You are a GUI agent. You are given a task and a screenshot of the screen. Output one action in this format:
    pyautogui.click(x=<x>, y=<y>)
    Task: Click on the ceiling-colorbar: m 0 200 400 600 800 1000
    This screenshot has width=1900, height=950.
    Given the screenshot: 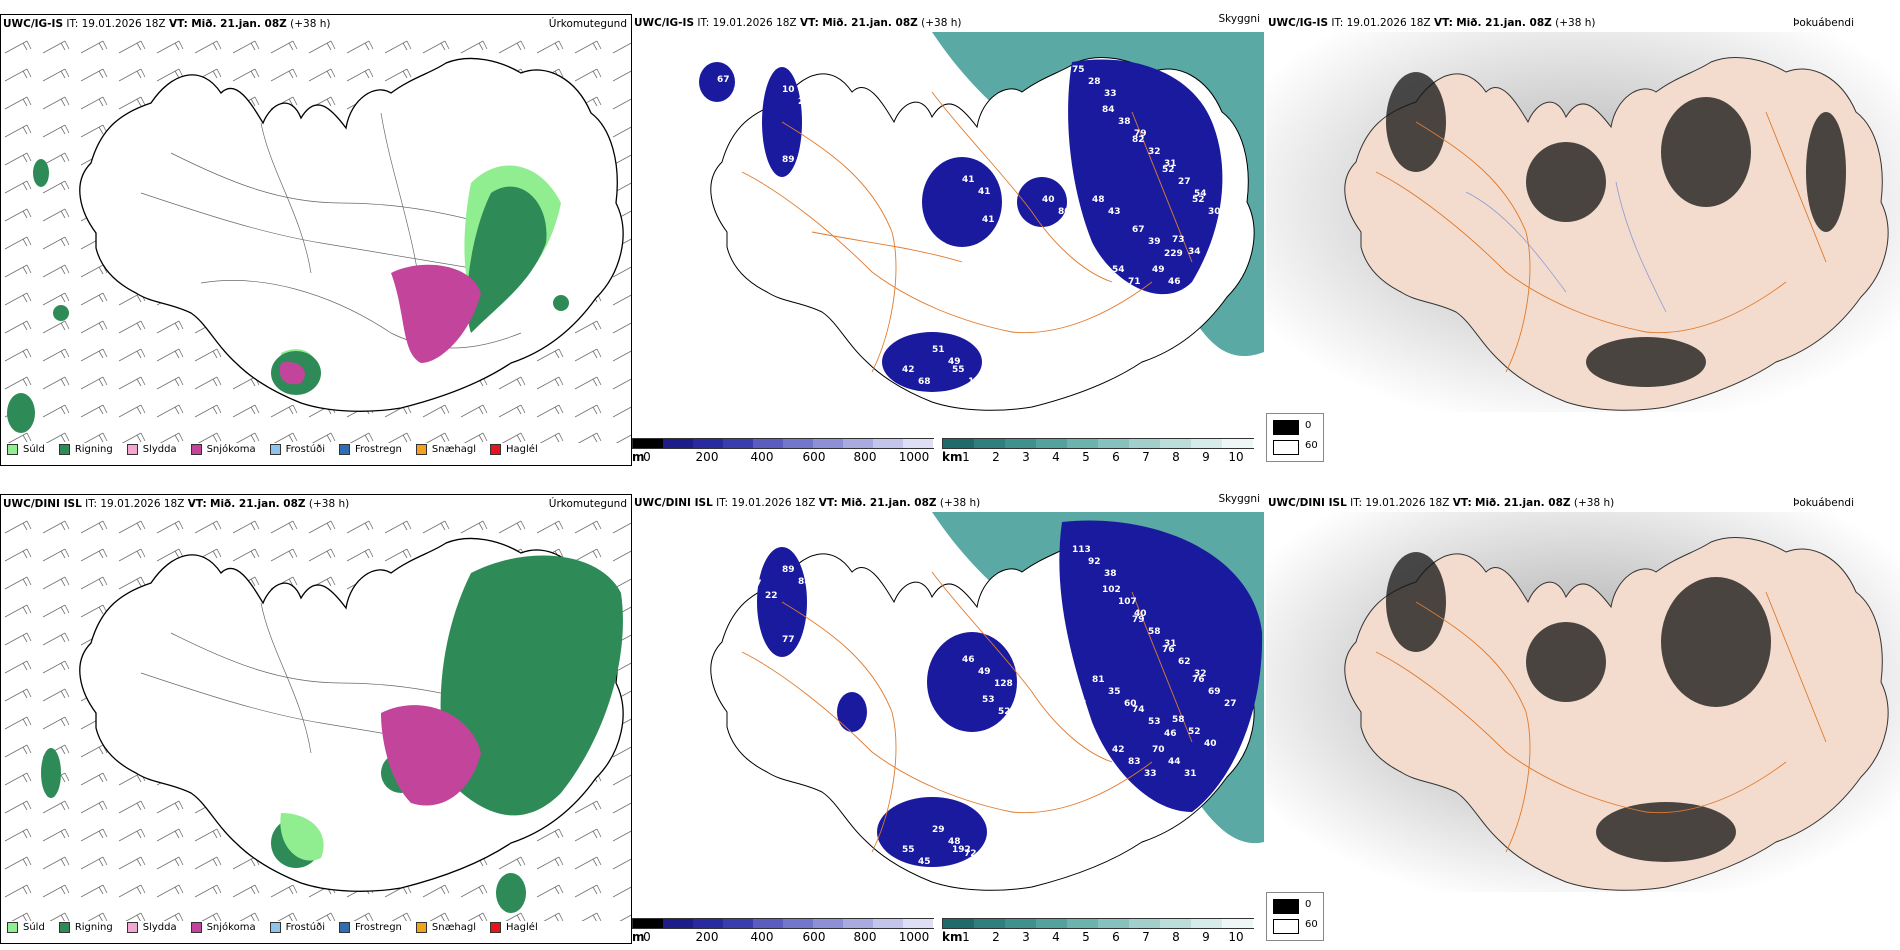 What is the action you would take?
    pyautogui.click(x=783, y=451)
    